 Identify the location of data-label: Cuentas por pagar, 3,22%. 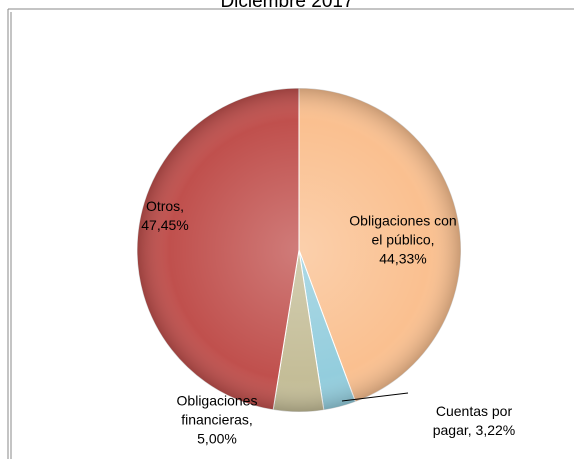
(474, 420).